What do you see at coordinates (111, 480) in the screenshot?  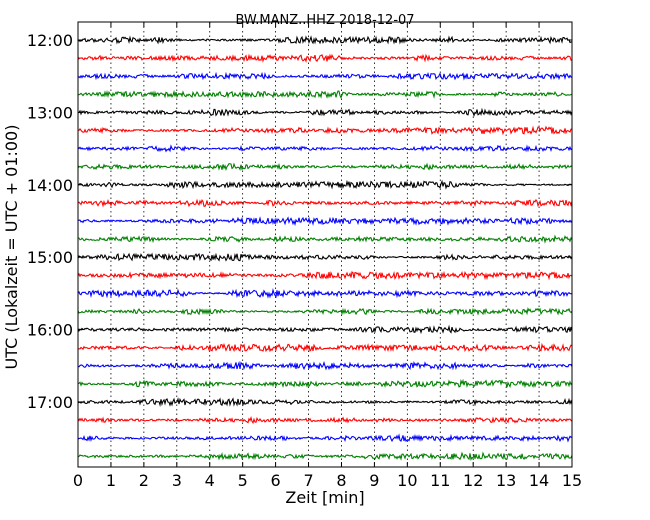 I see `x-tick-label: 1` at bounding box center [111, 480].